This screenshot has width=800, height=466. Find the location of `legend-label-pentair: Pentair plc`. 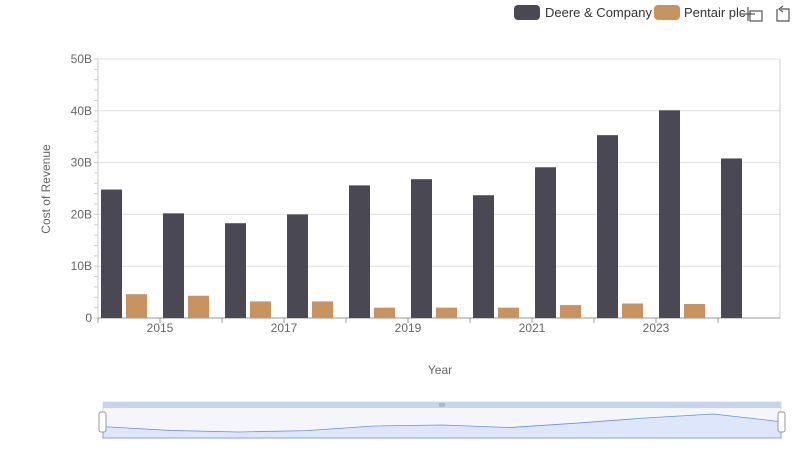

legend-label-pentair: Pentair plc is located at coordinates (715, 12).